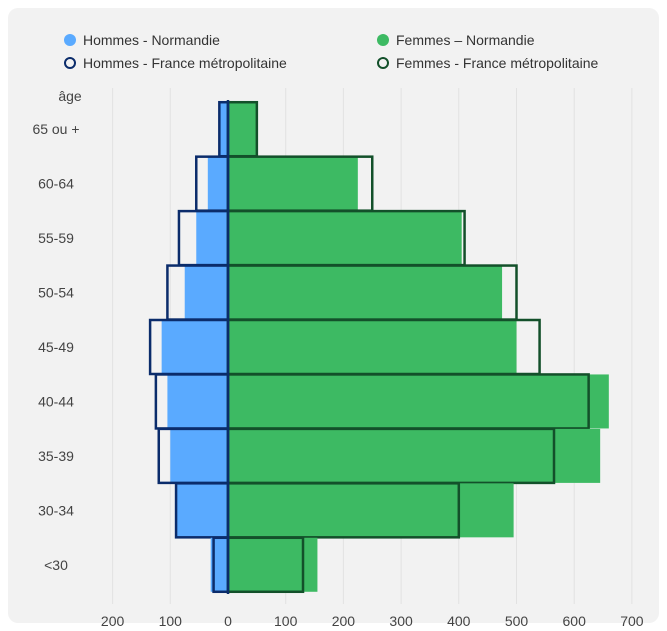  What do you see at coordinates (517, 621) in the screenshot?
I see `x-tick-label: 500` at bounding box center [517, 621].